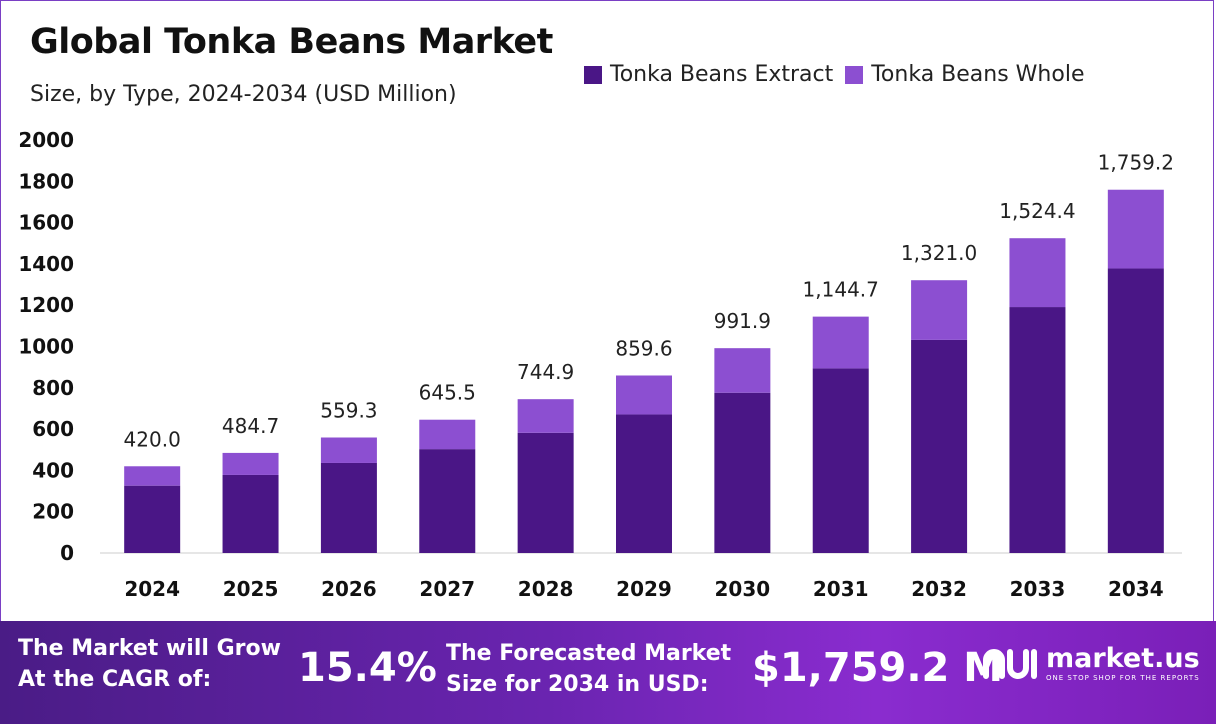 This screenshot has width=1216, height=724. Describe the element at coordinates (878, 668) in the screenshot. I see `forecast-value: $1,759.2 M` at that location.